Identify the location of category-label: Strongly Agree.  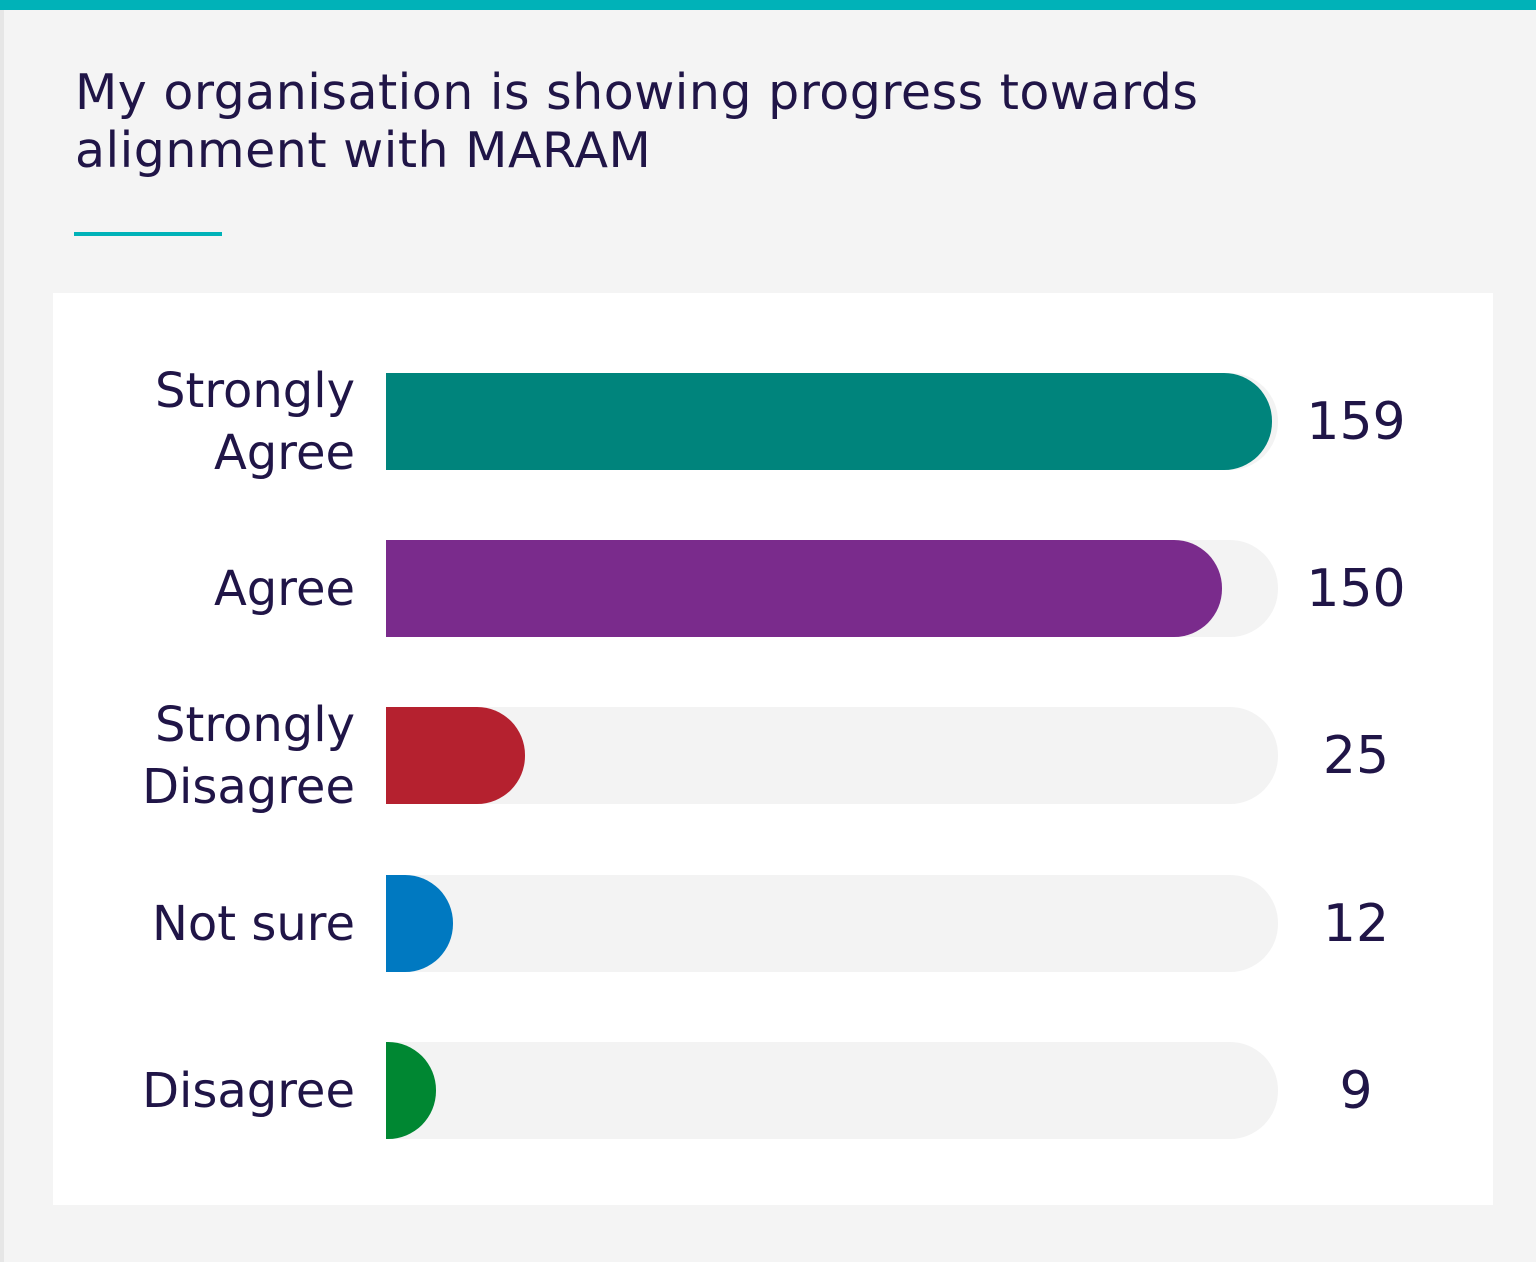
(255, 421).